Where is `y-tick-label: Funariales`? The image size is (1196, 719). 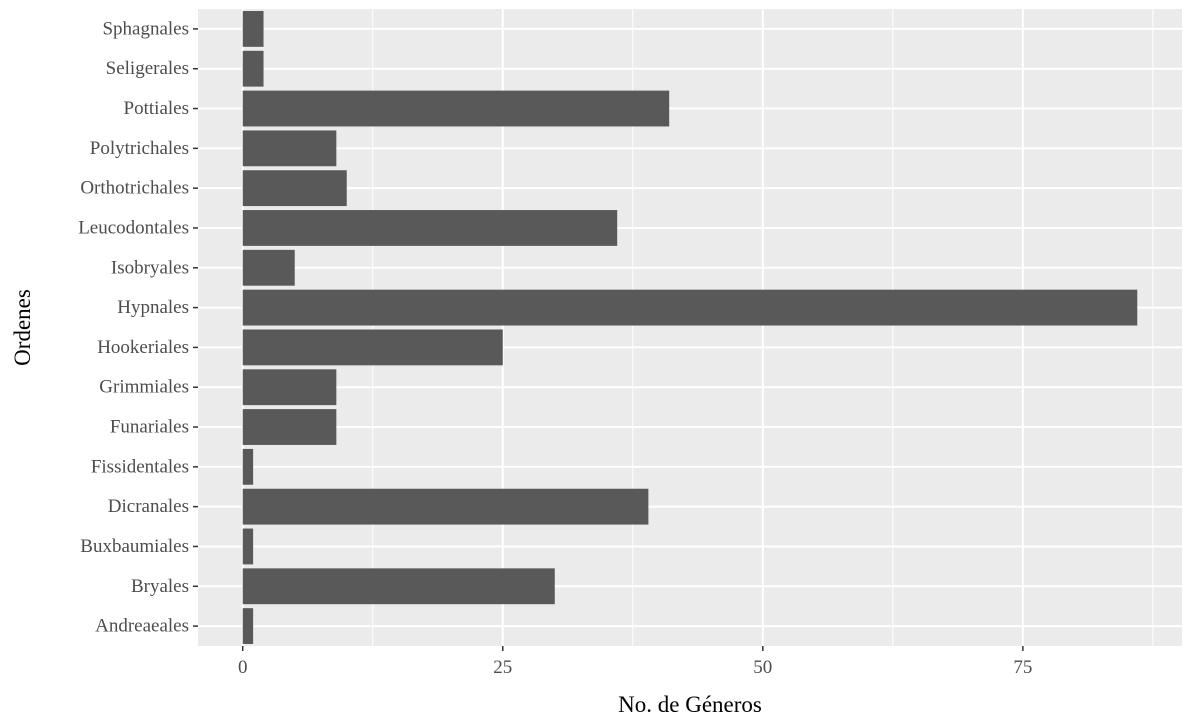
y-tick-label: Funariales is located at coordinates (149, 427).